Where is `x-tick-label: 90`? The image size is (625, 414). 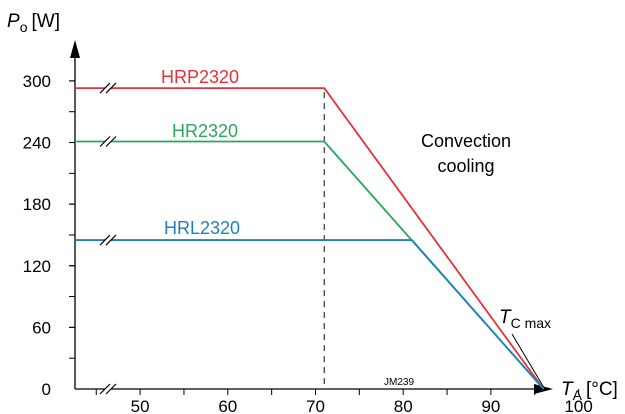
x-tick-label: 90 is located at coordinates (490, 405).